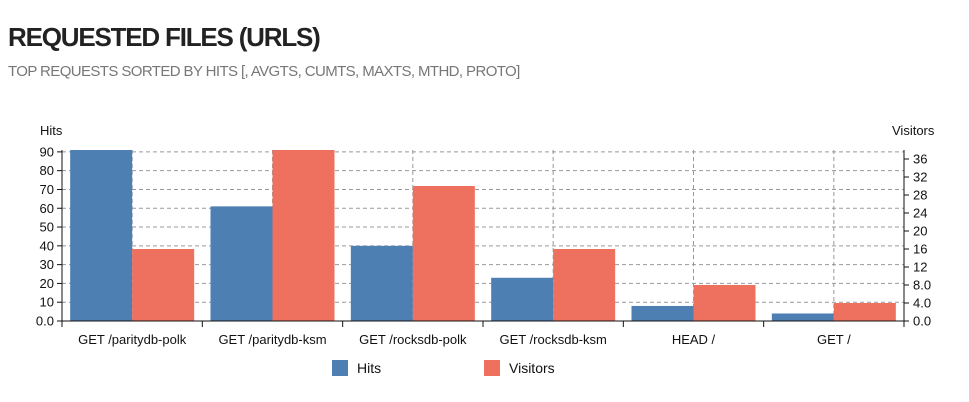  Describe the element at coordinates (413, 339) in the screenshot. I see `x-tick-label: GET /rocksdb-polk` at that location.